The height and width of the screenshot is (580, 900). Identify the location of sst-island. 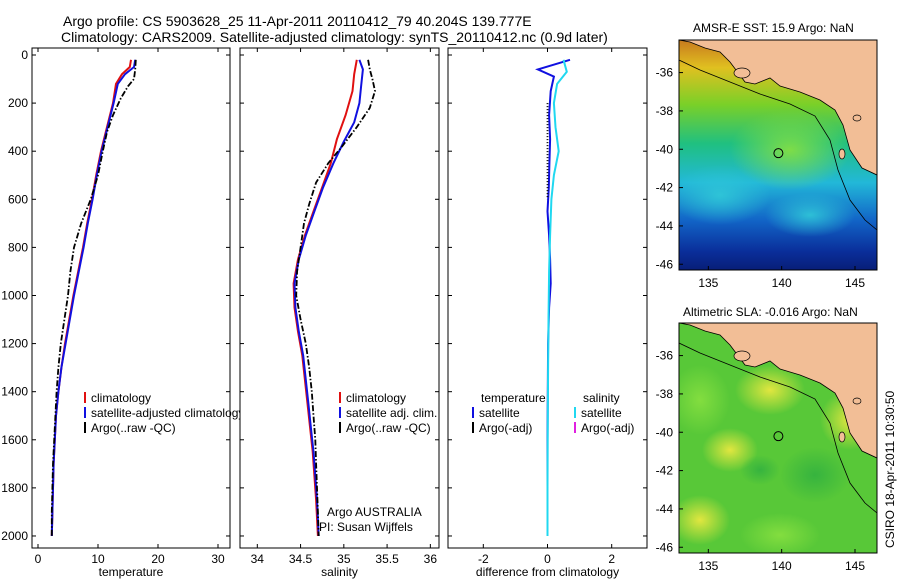
(742, 73).